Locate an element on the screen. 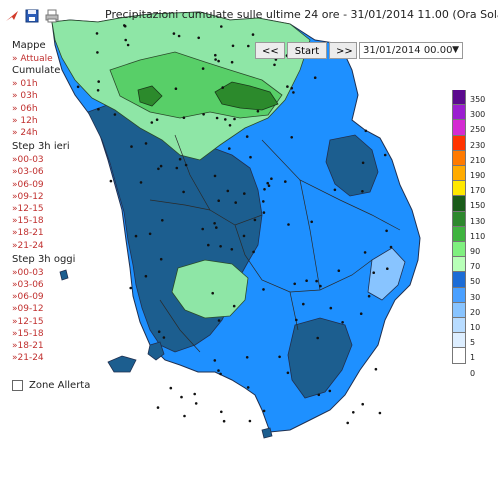  legend-label: 90 is located at coordinates (475, 251).